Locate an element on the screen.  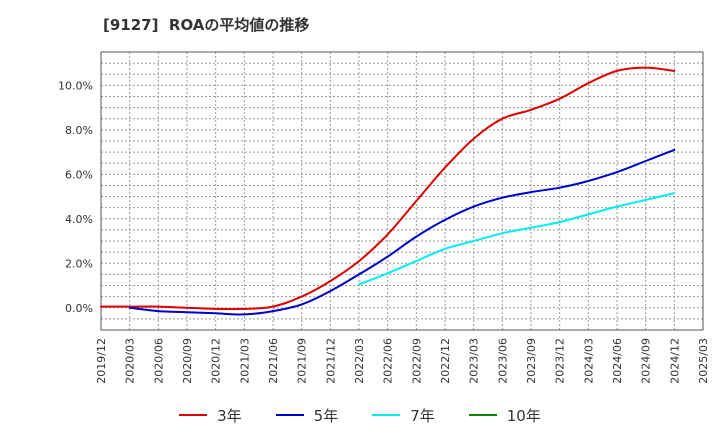
x-tick-label: 2019/12 is located at coordinates (101, 361).